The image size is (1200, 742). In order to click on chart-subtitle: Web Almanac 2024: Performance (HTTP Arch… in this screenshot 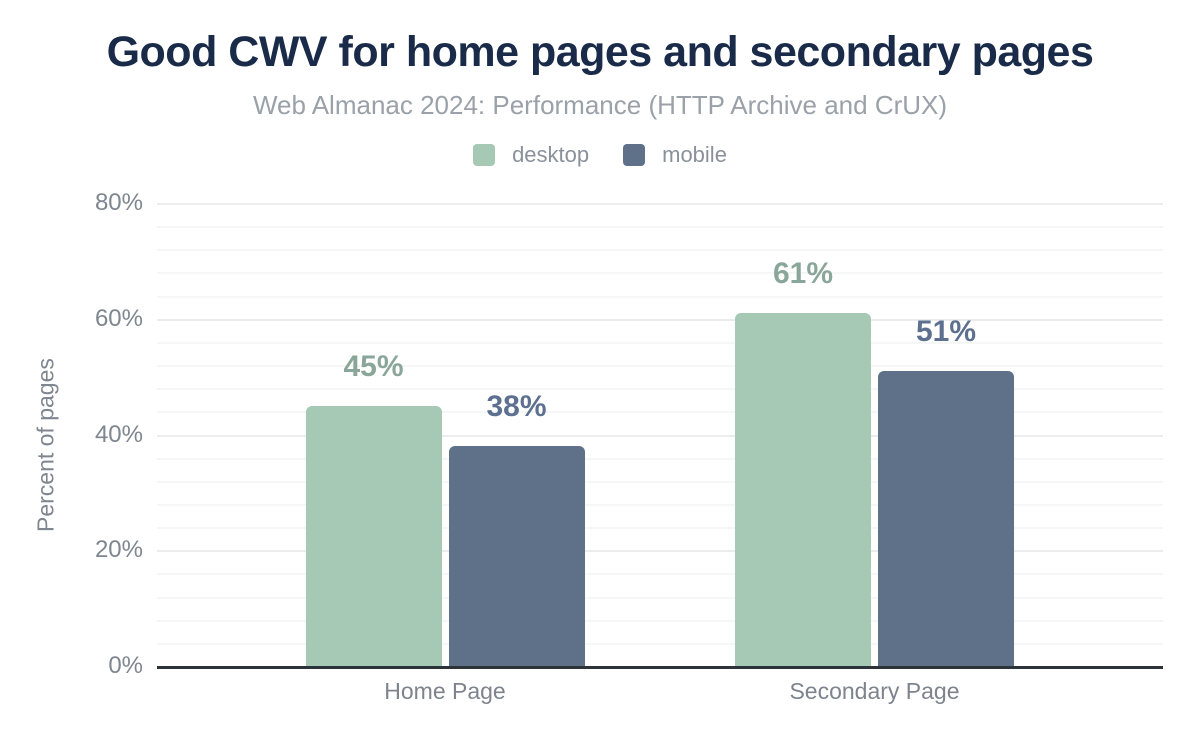, I will do `click(600, 105)`.